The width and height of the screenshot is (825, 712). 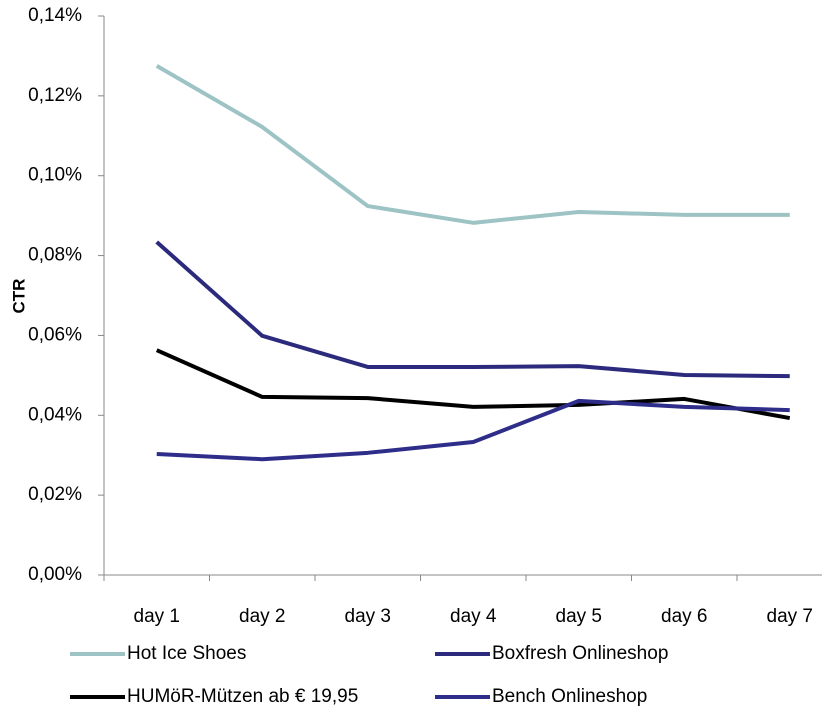 I want to click on y-tick-label: 0,10%, so click(x=55, y=175).